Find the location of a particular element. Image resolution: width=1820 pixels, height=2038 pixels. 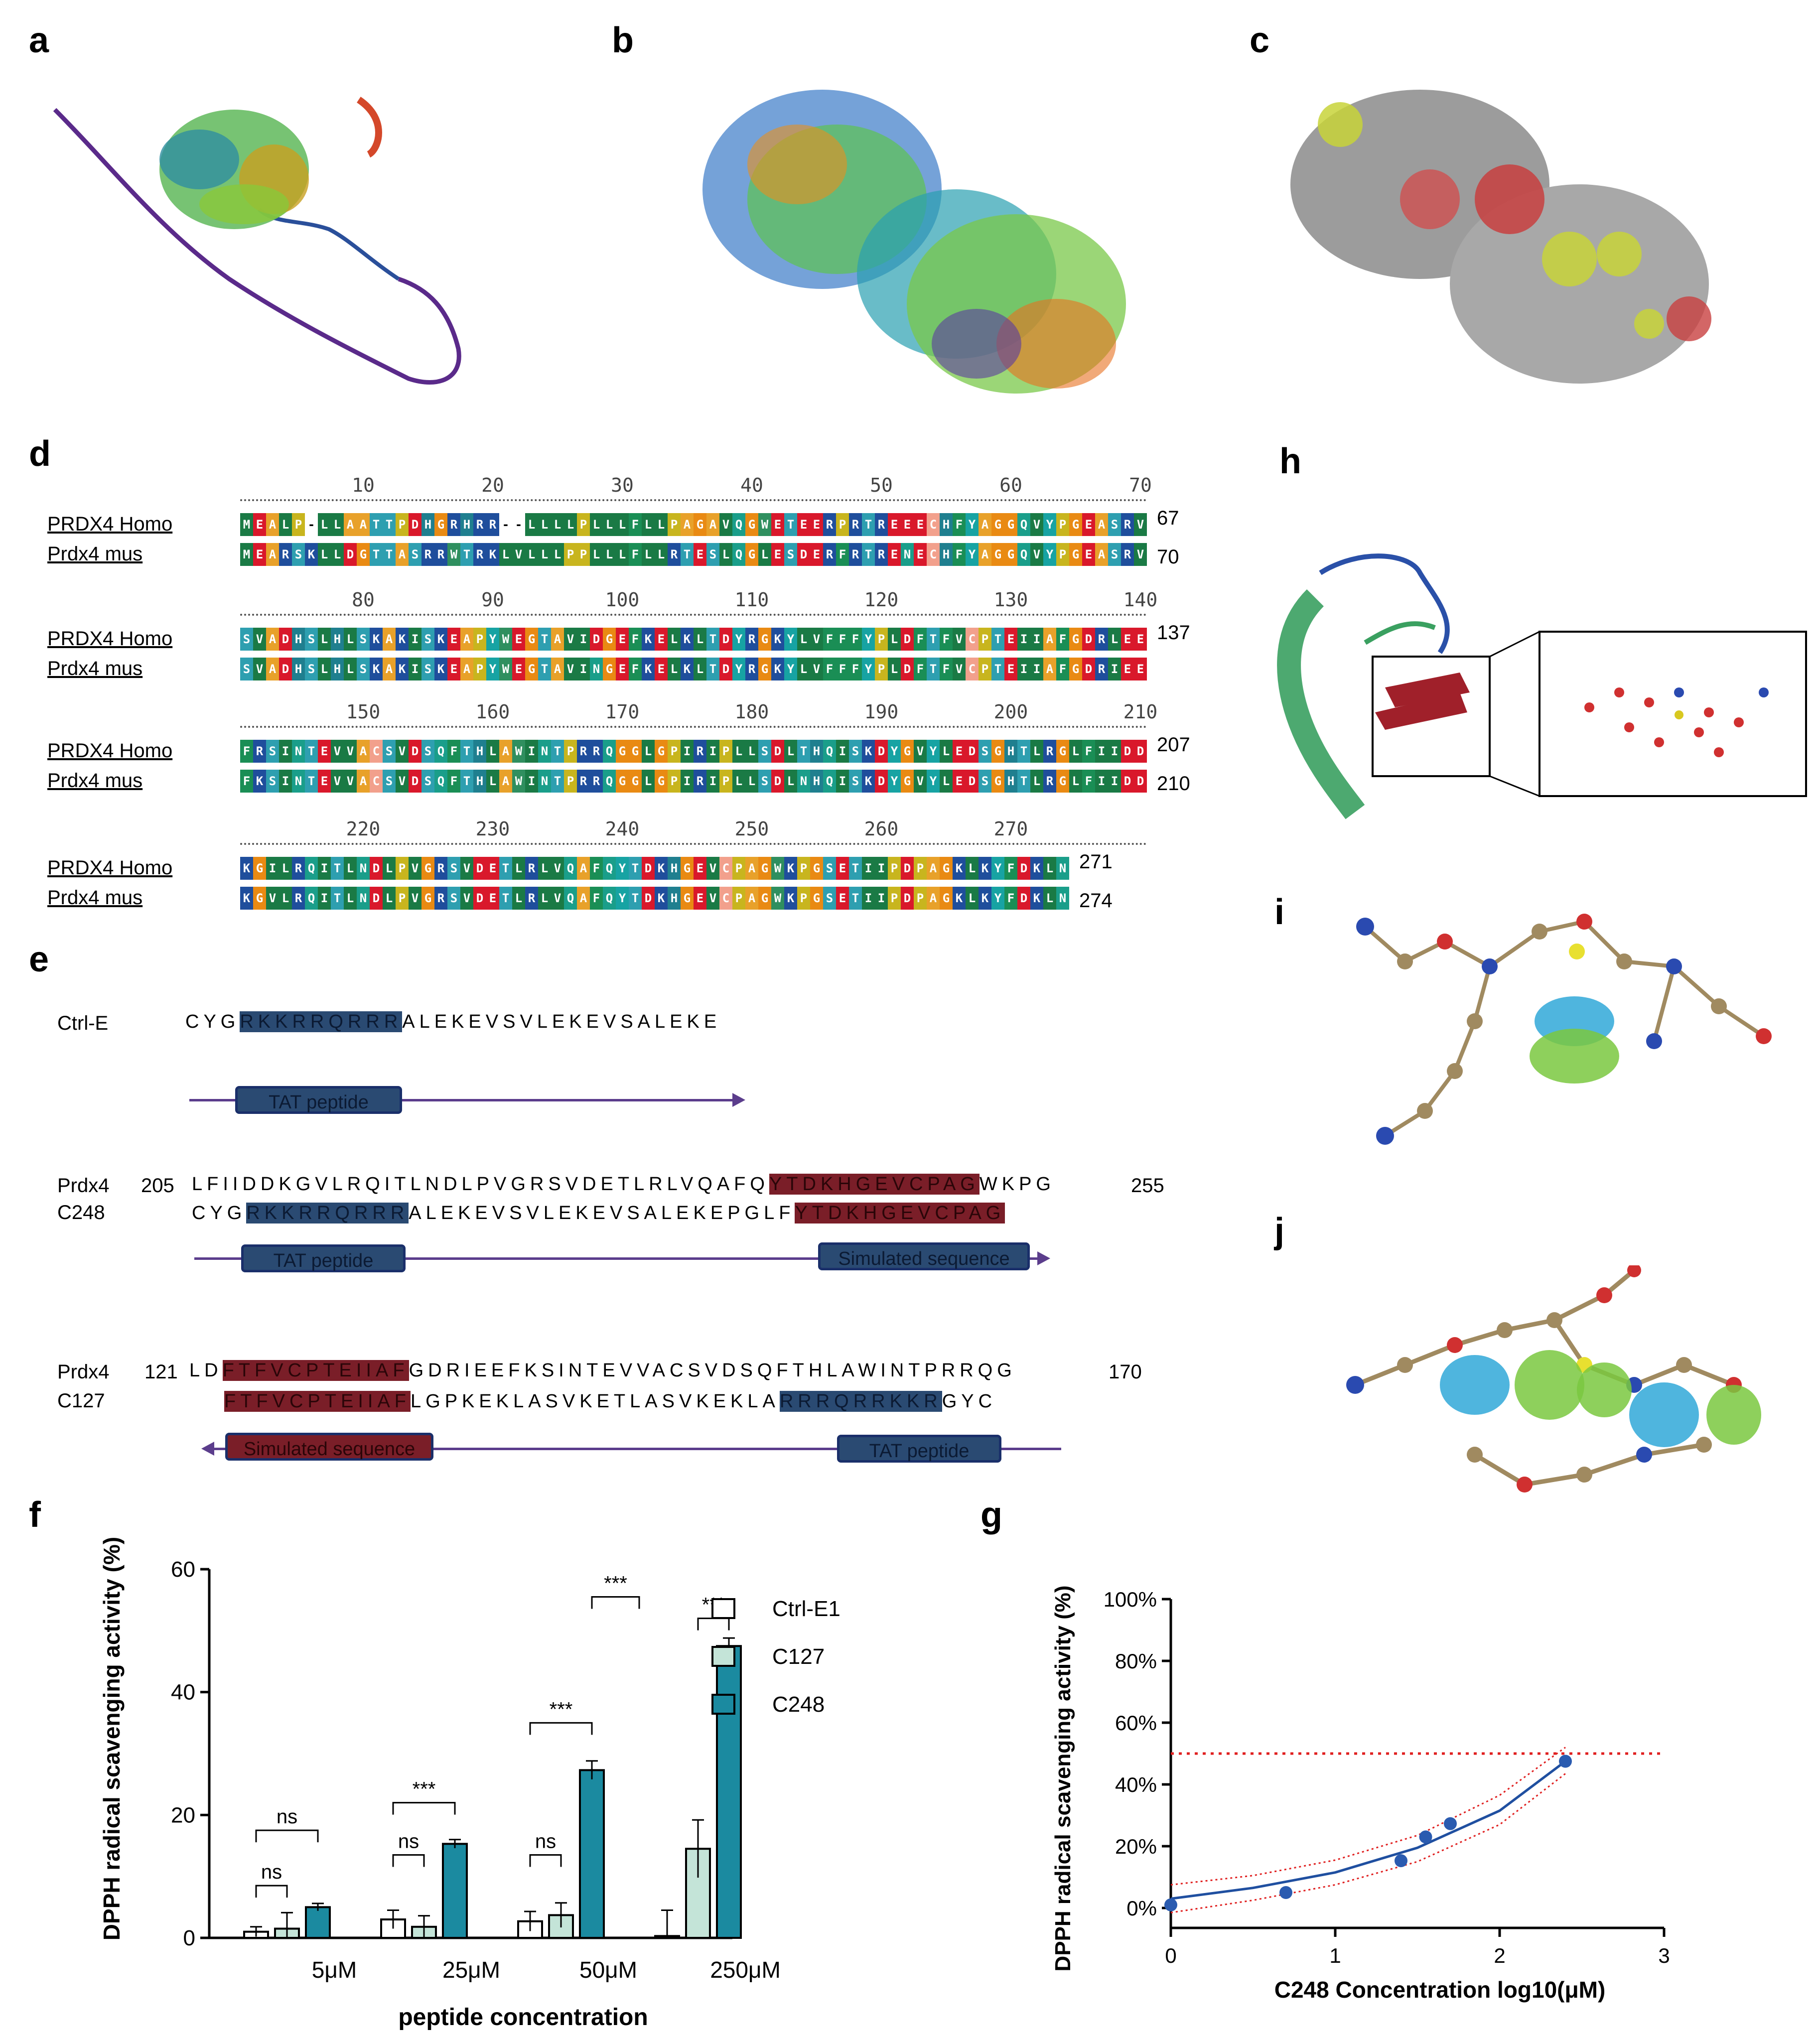

species-name-homo: PRDX4 Homo is located at coordinates (110, 868).